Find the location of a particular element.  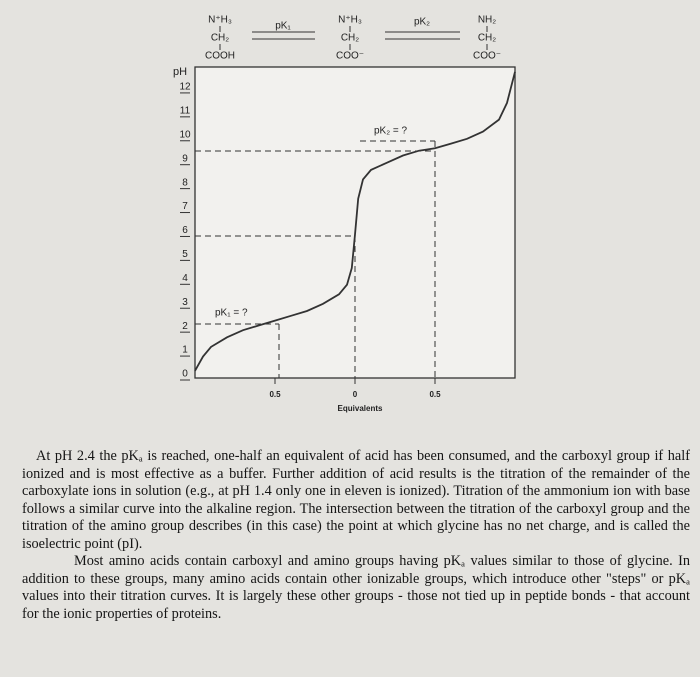

annotation: pK₁ = ? is located at coordinates (231, 313).